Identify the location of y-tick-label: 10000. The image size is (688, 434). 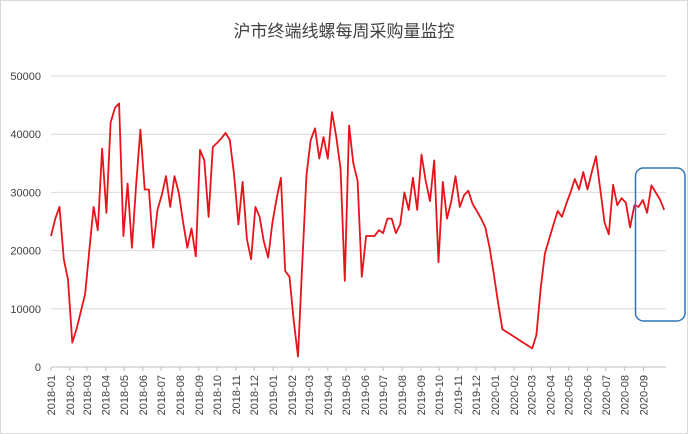
(25, 310).